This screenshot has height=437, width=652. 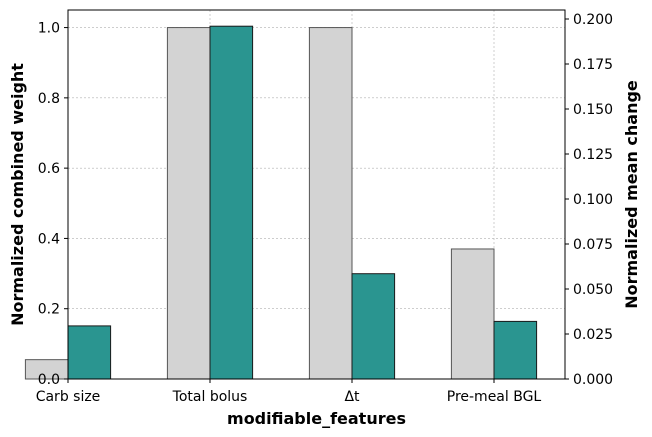 What do you see at coordinates (49, 99) in the screenshot?
I see `left-tick-label: 0.8` at bounding box center [49, 99].